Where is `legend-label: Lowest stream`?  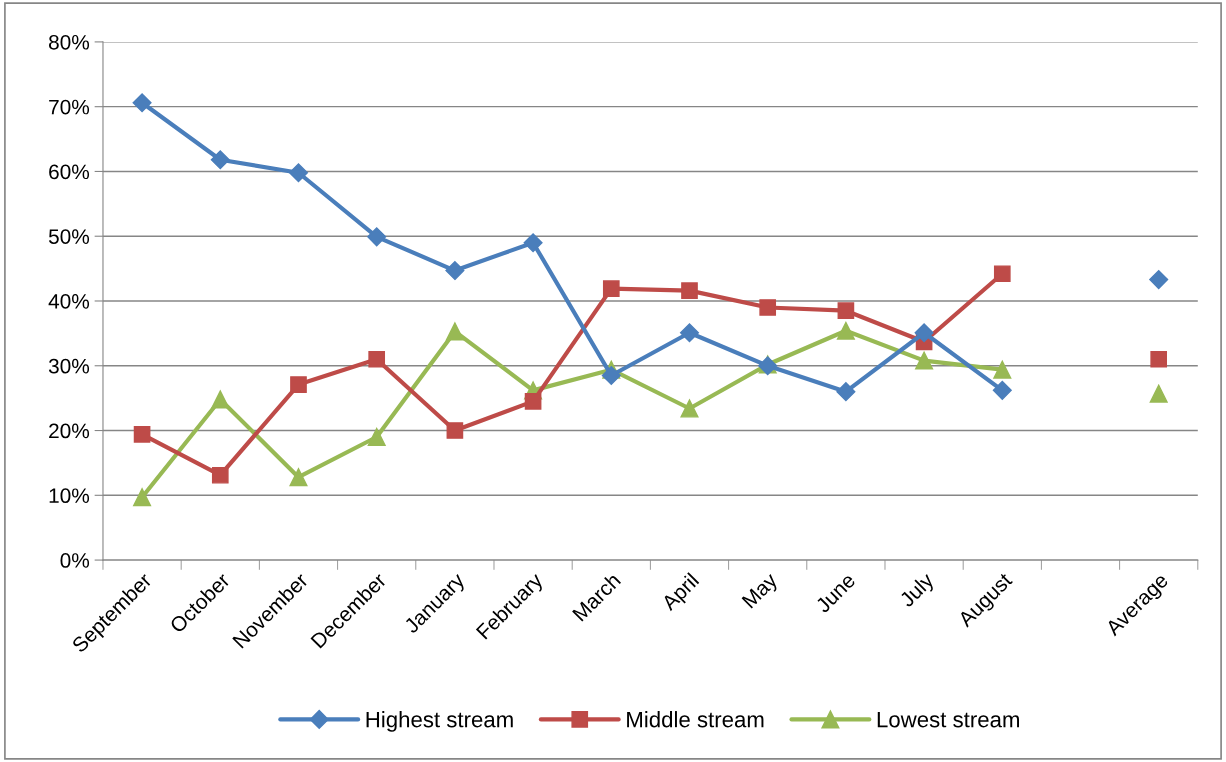
legend-label: Lowest stream is located at coordinates (948, 719).